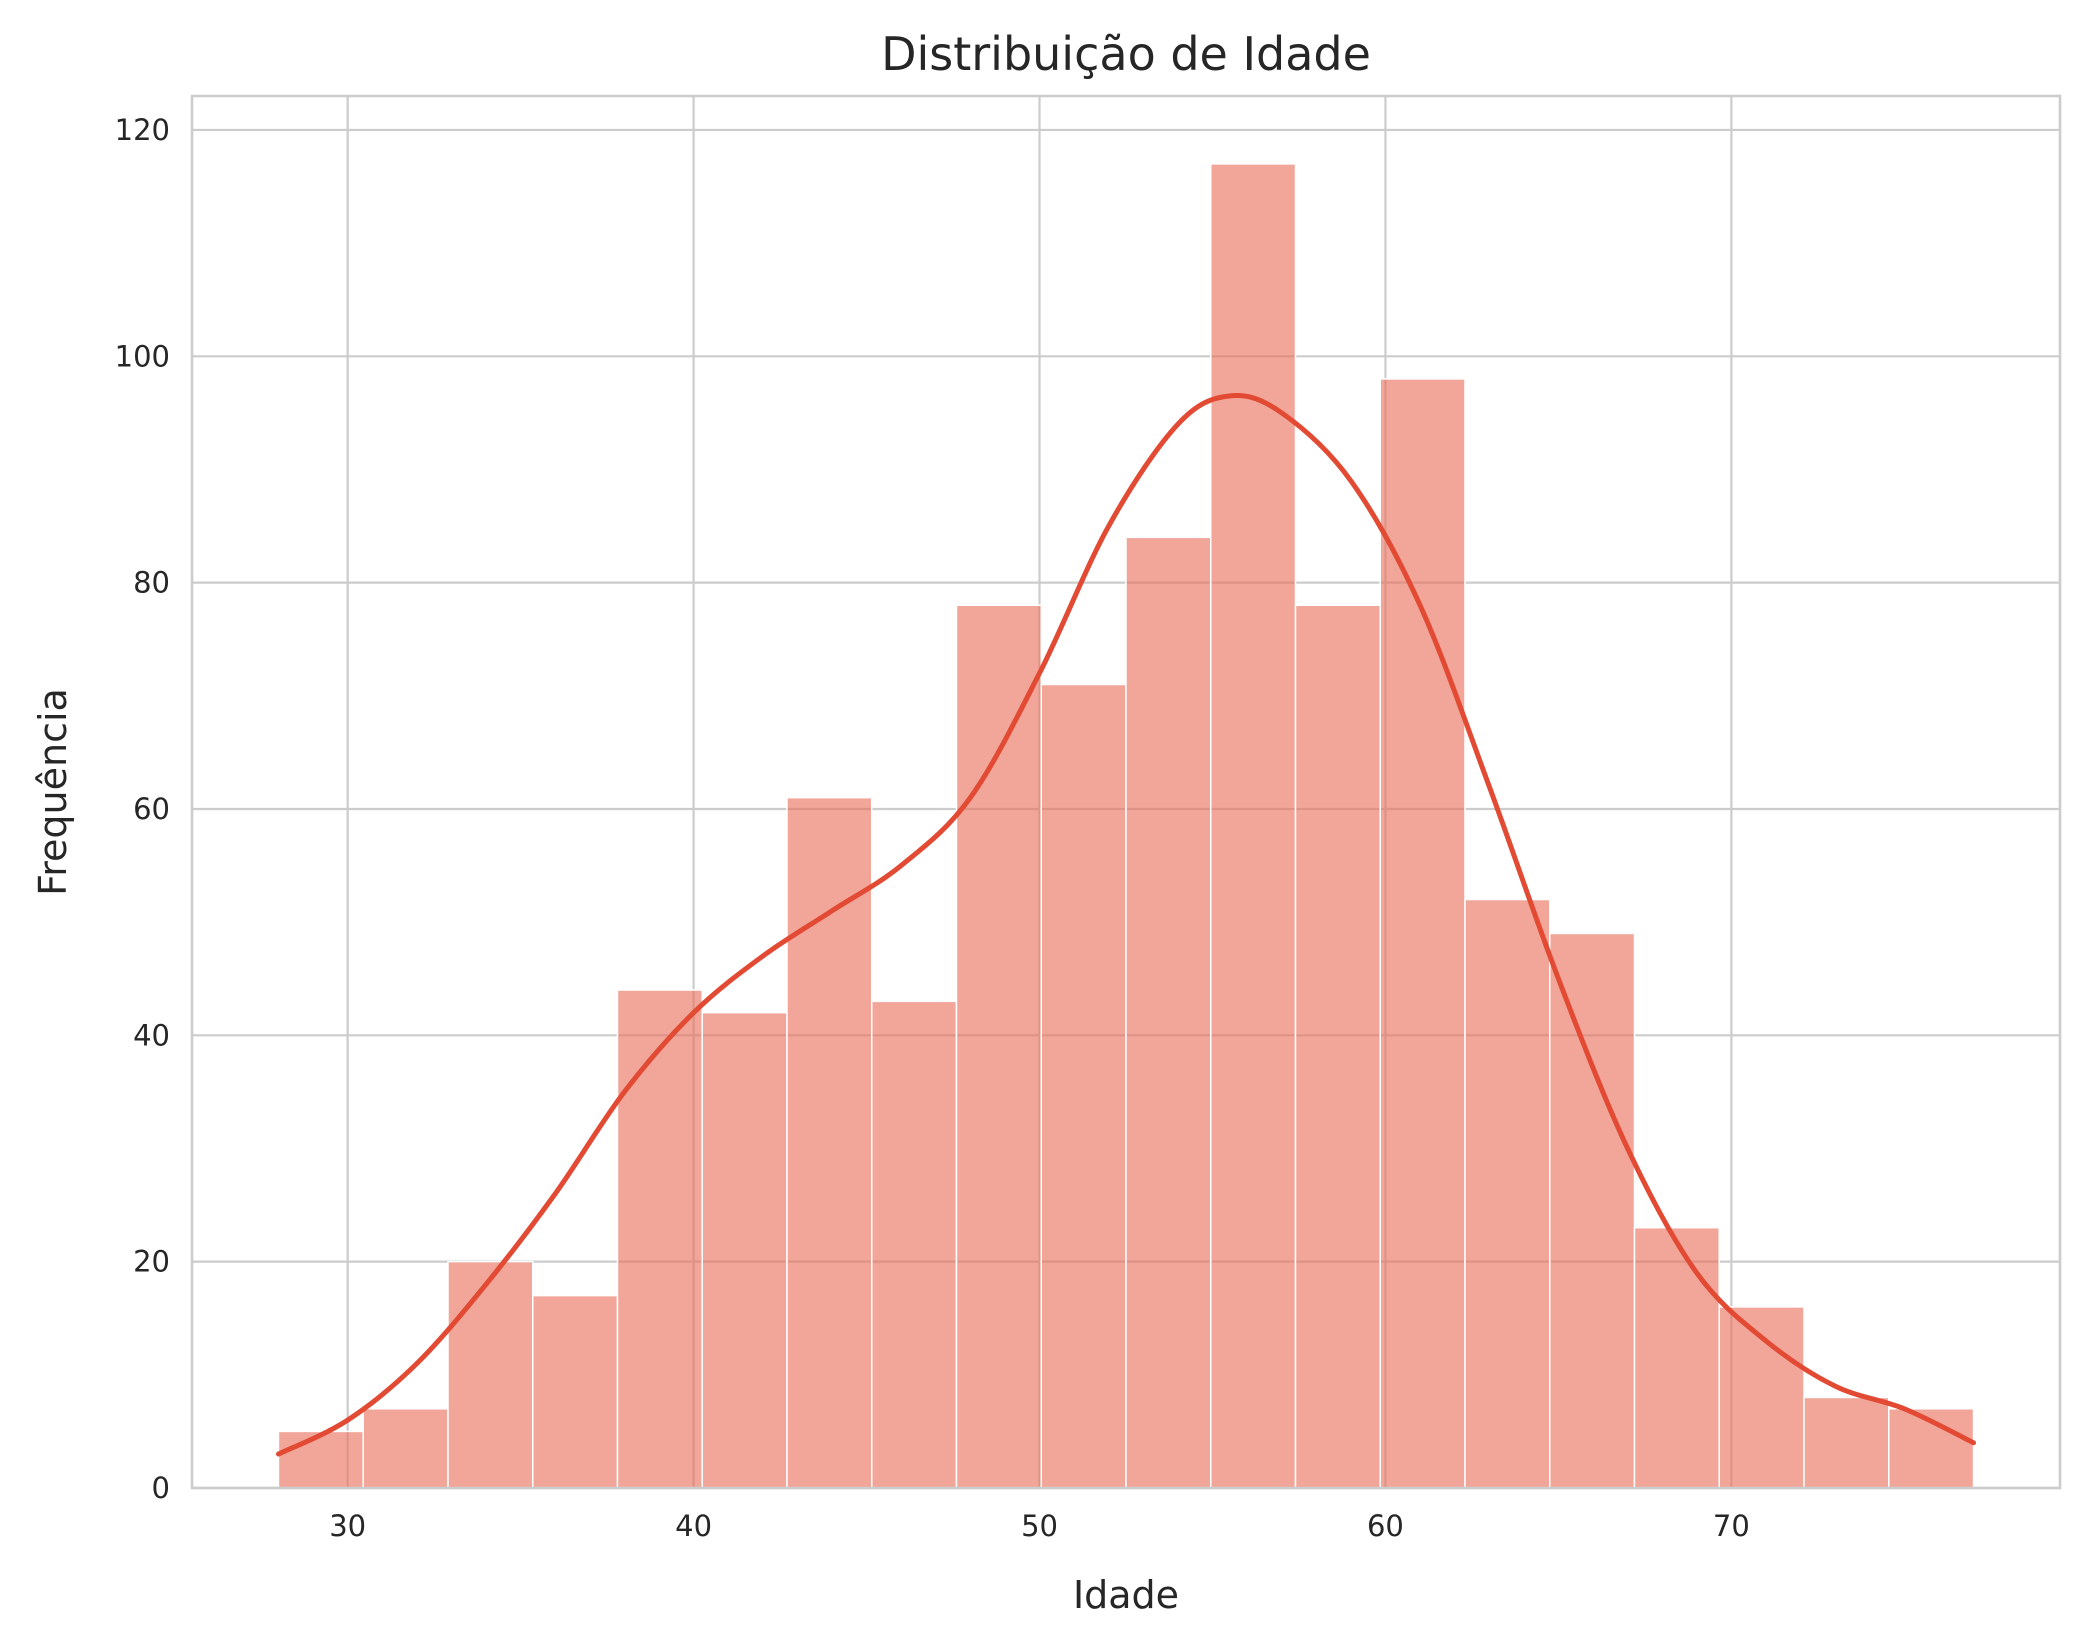 Image resolution: width=2081 pixels, height=1643 pixels. I want to click on y-tick-label: 120, so click(142, 130).